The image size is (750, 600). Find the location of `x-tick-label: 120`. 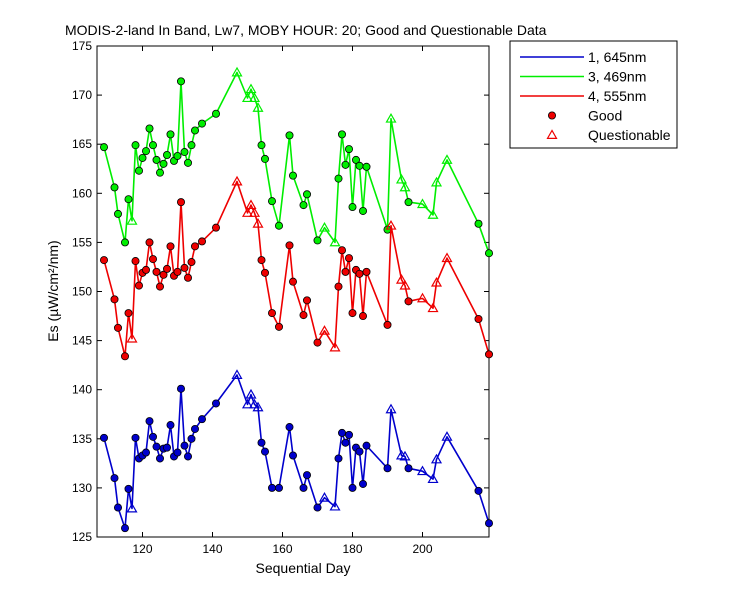

x-tick-label: 120 is located at coordinates (142, 549).